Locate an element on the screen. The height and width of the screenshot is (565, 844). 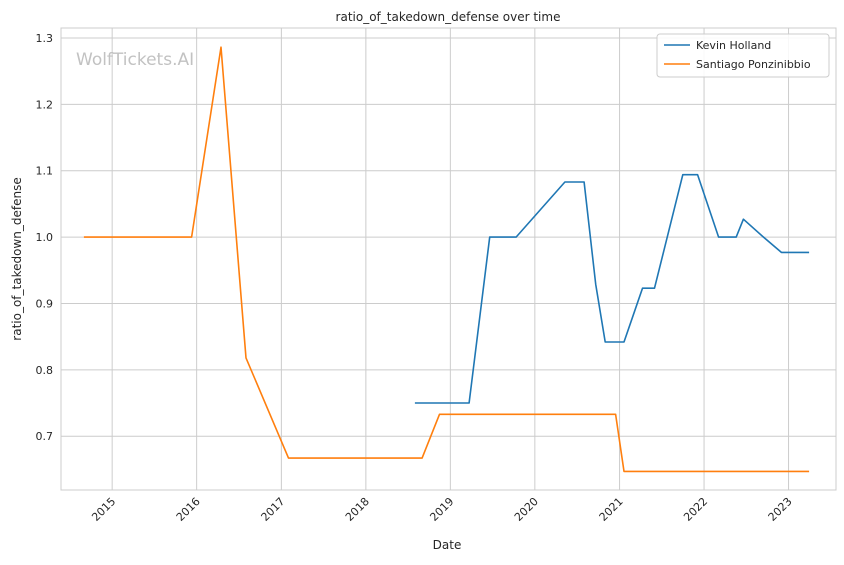
x-tick-label-2016: 2016 is located at coordinates (188, 509).